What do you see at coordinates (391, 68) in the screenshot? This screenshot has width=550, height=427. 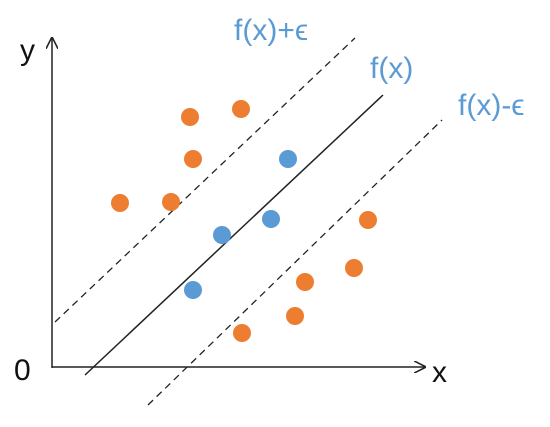 I see `regression-label: f(x)` at bounding box center [391, 68].